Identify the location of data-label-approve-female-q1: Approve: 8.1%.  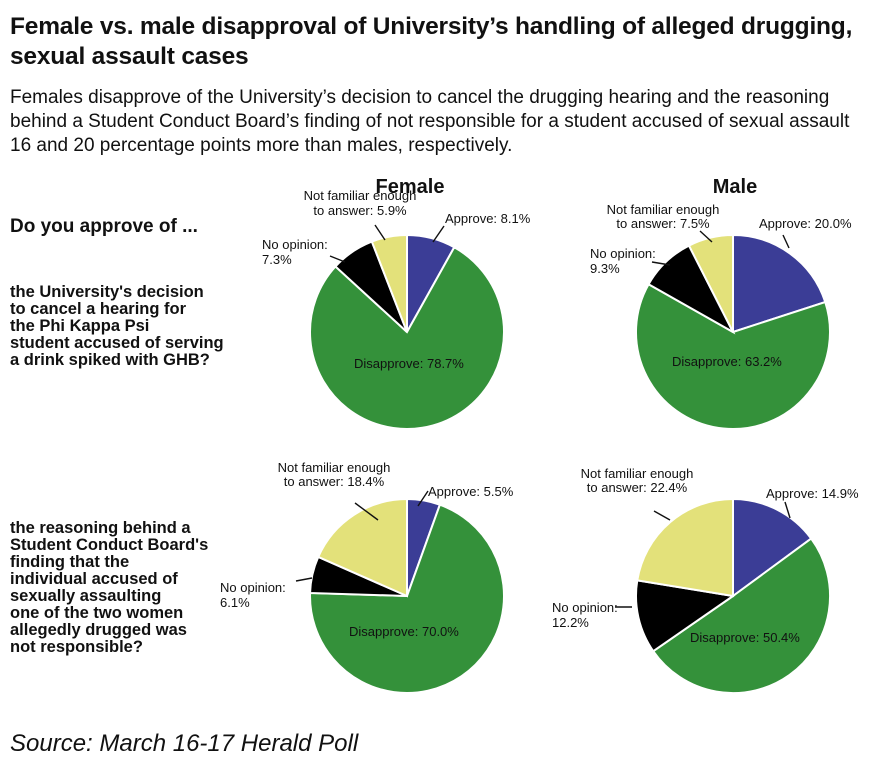
(488, 218).